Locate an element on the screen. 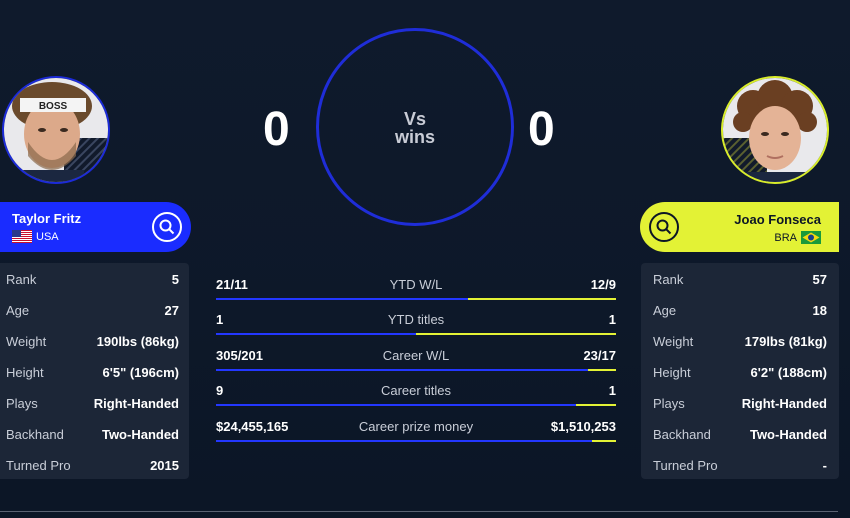  player-left-wins: 0 is located at coordinates (276, 129).